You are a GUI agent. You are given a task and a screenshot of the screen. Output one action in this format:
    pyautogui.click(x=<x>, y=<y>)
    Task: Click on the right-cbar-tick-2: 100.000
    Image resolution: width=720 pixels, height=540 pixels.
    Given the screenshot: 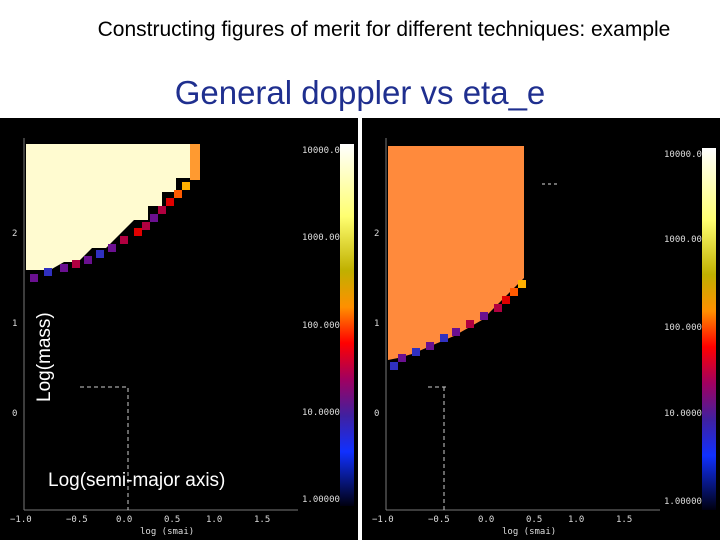 What is the action you would take?
    pyautogui.click(x=683, y=328)
    